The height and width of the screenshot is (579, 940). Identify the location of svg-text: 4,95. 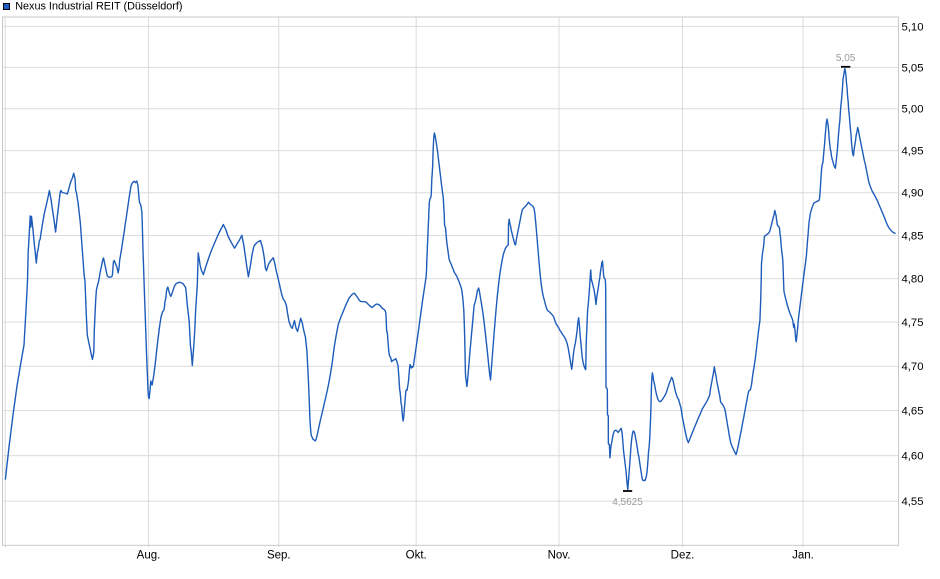
(913, 152).